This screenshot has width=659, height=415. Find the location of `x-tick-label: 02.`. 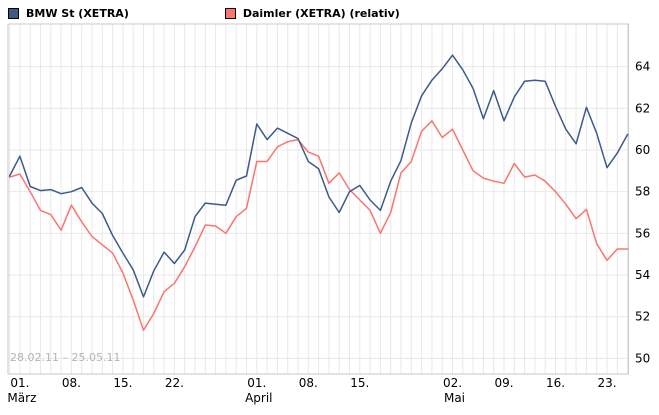

x-tick-label: 02. is located at coordinates (452, 383).